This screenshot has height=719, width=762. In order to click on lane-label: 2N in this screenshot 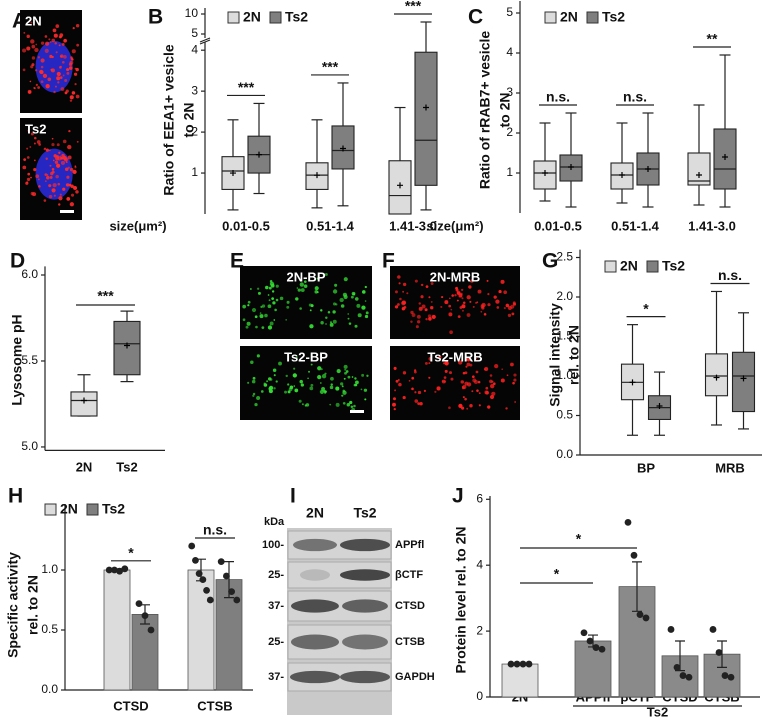, I will do `click(315, 513)`.